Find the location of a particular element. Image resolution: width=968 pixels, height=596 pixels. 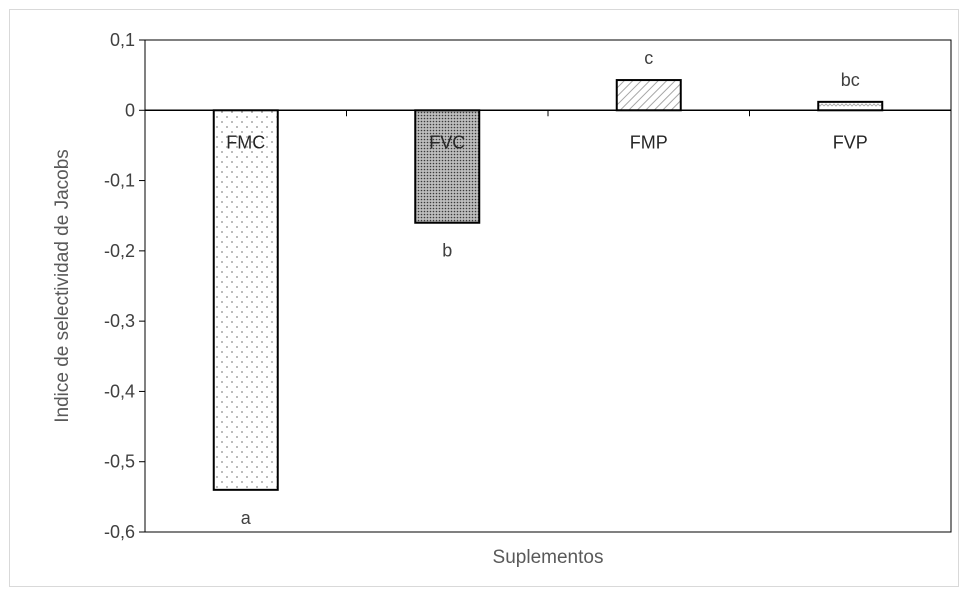

data-label-fvp: bc is located at coordinates (850, 80).